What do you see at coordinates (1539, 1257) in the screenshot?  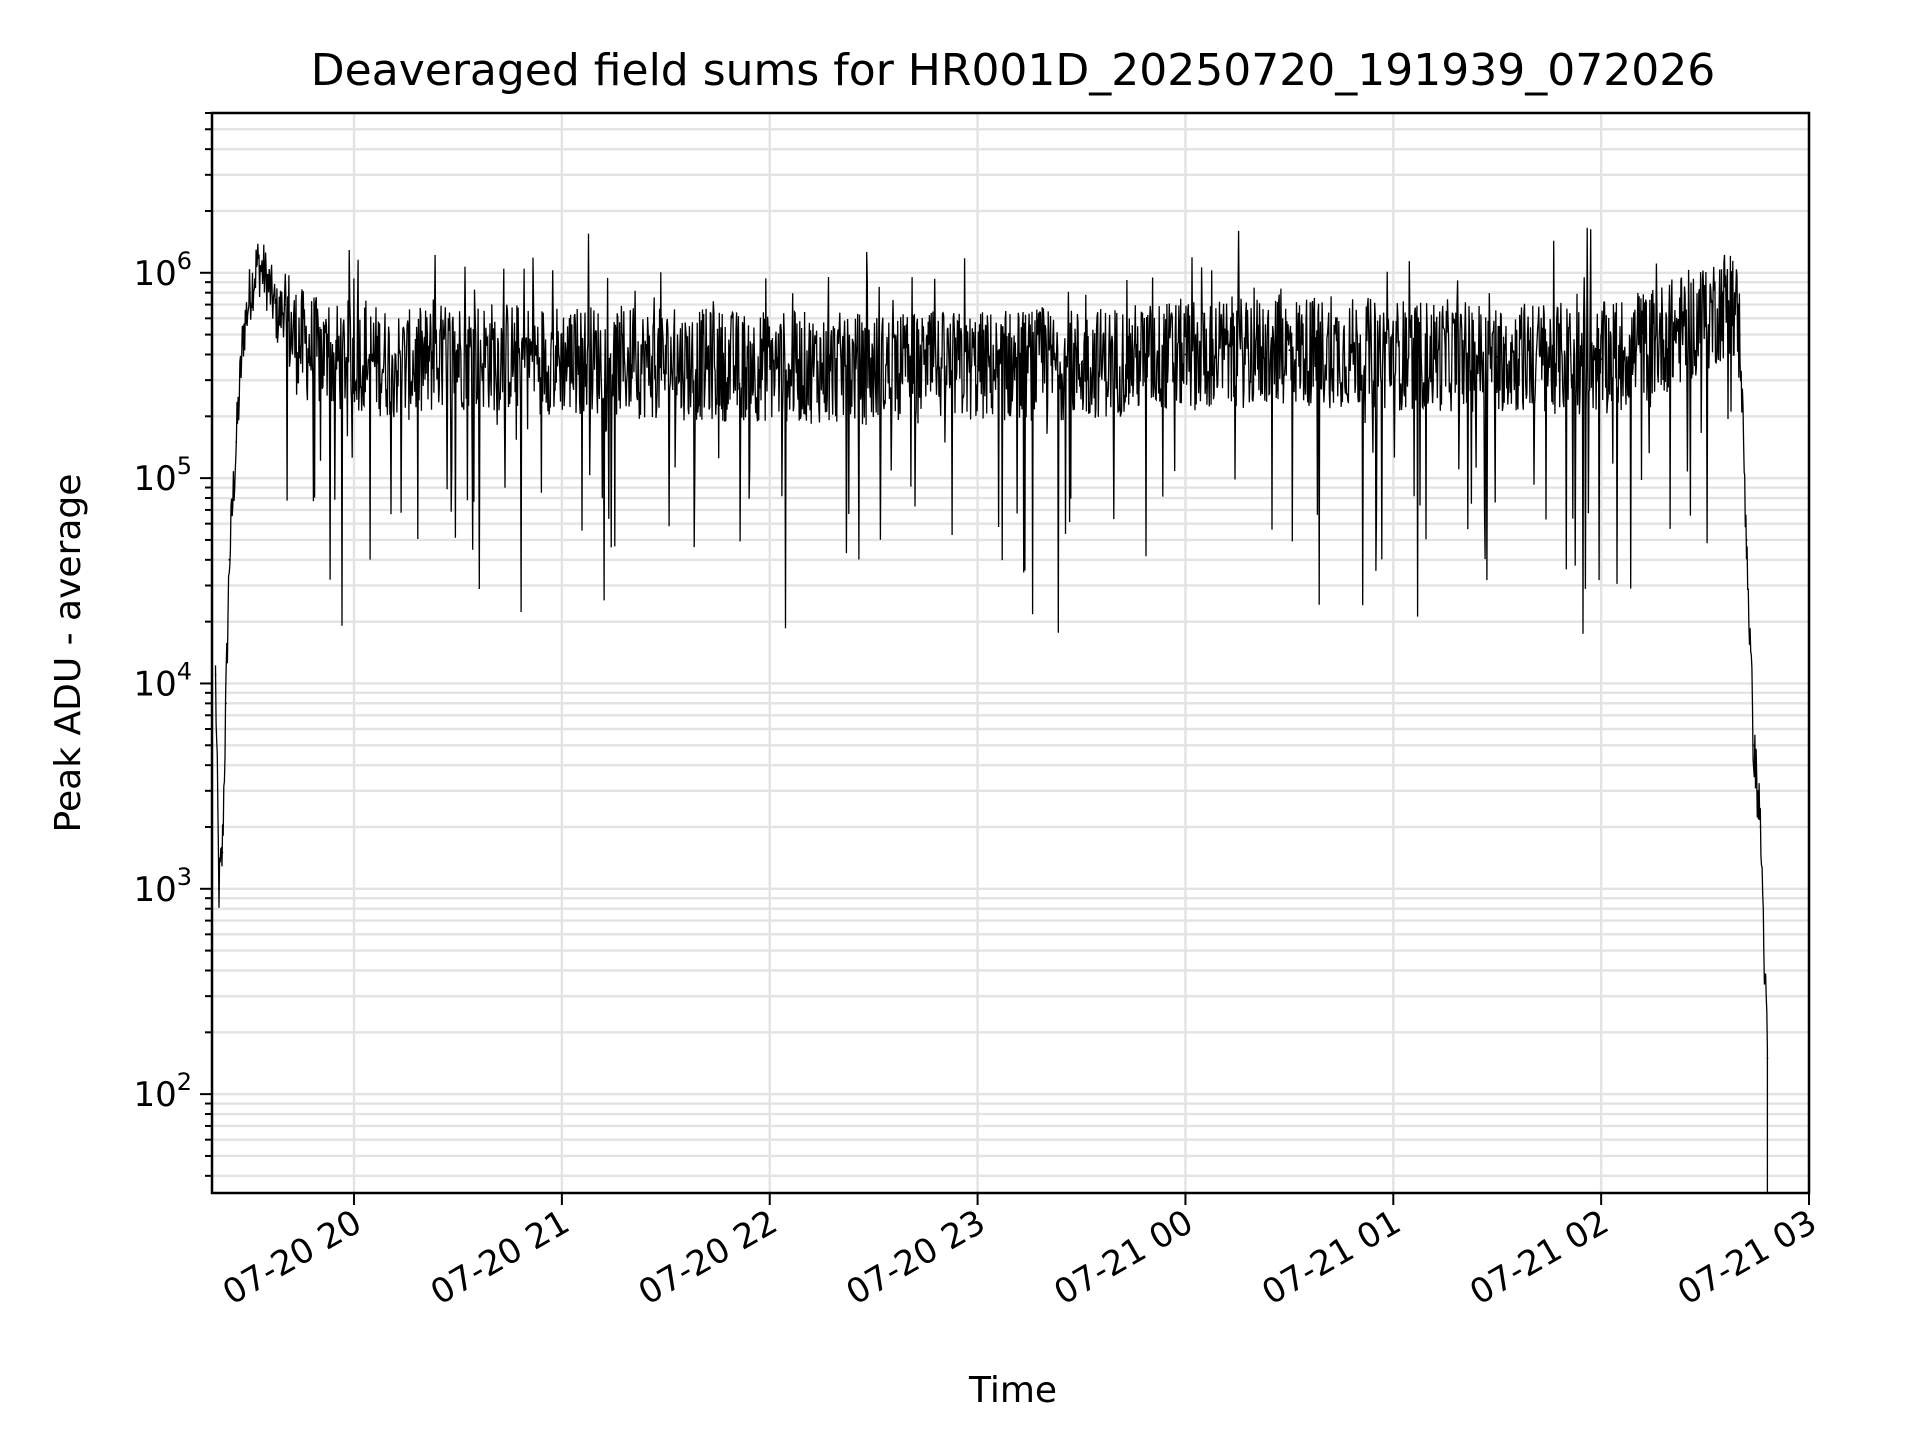 I see `x-tick-label: 07-21 02` at bounding box center [1539, 1257].